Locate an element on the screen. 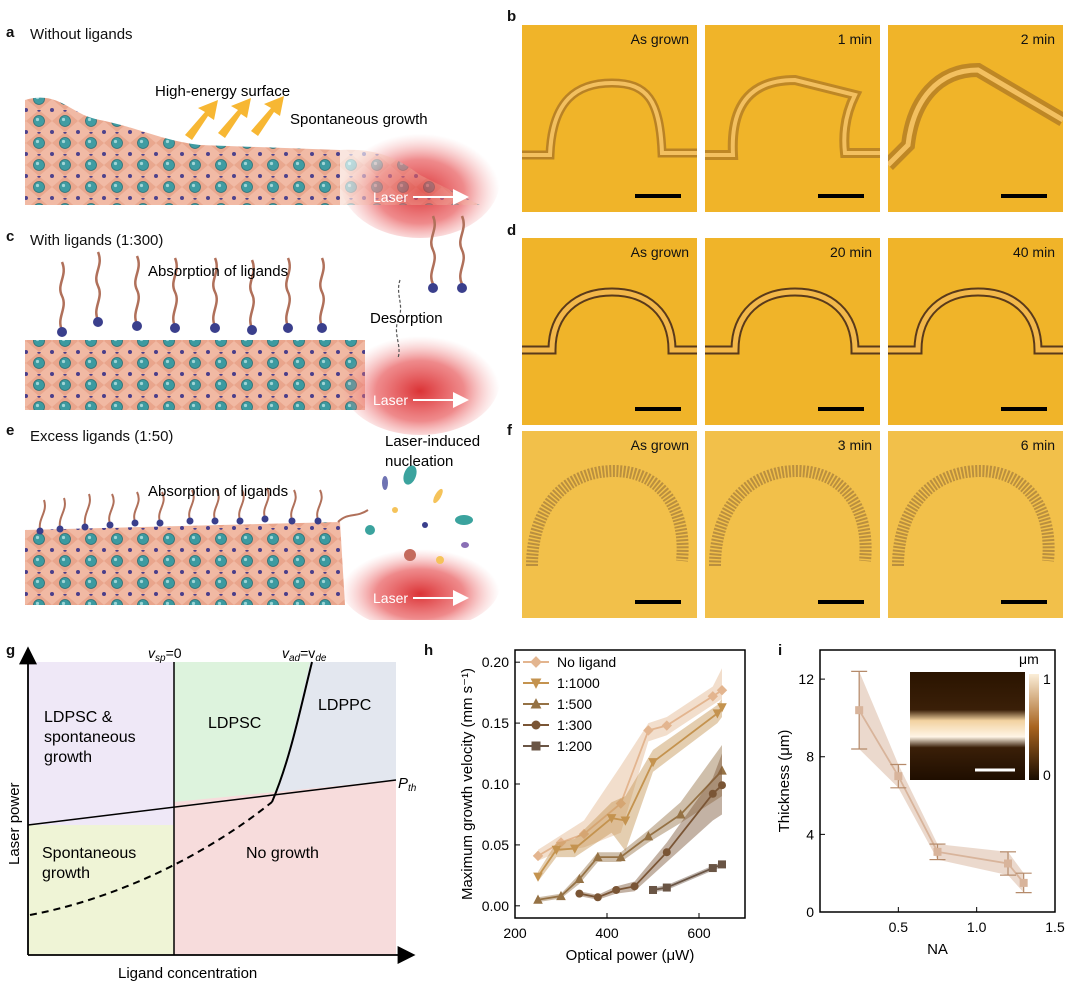  x-tick-label: 1.5 is located at coordinates (1055, 927).